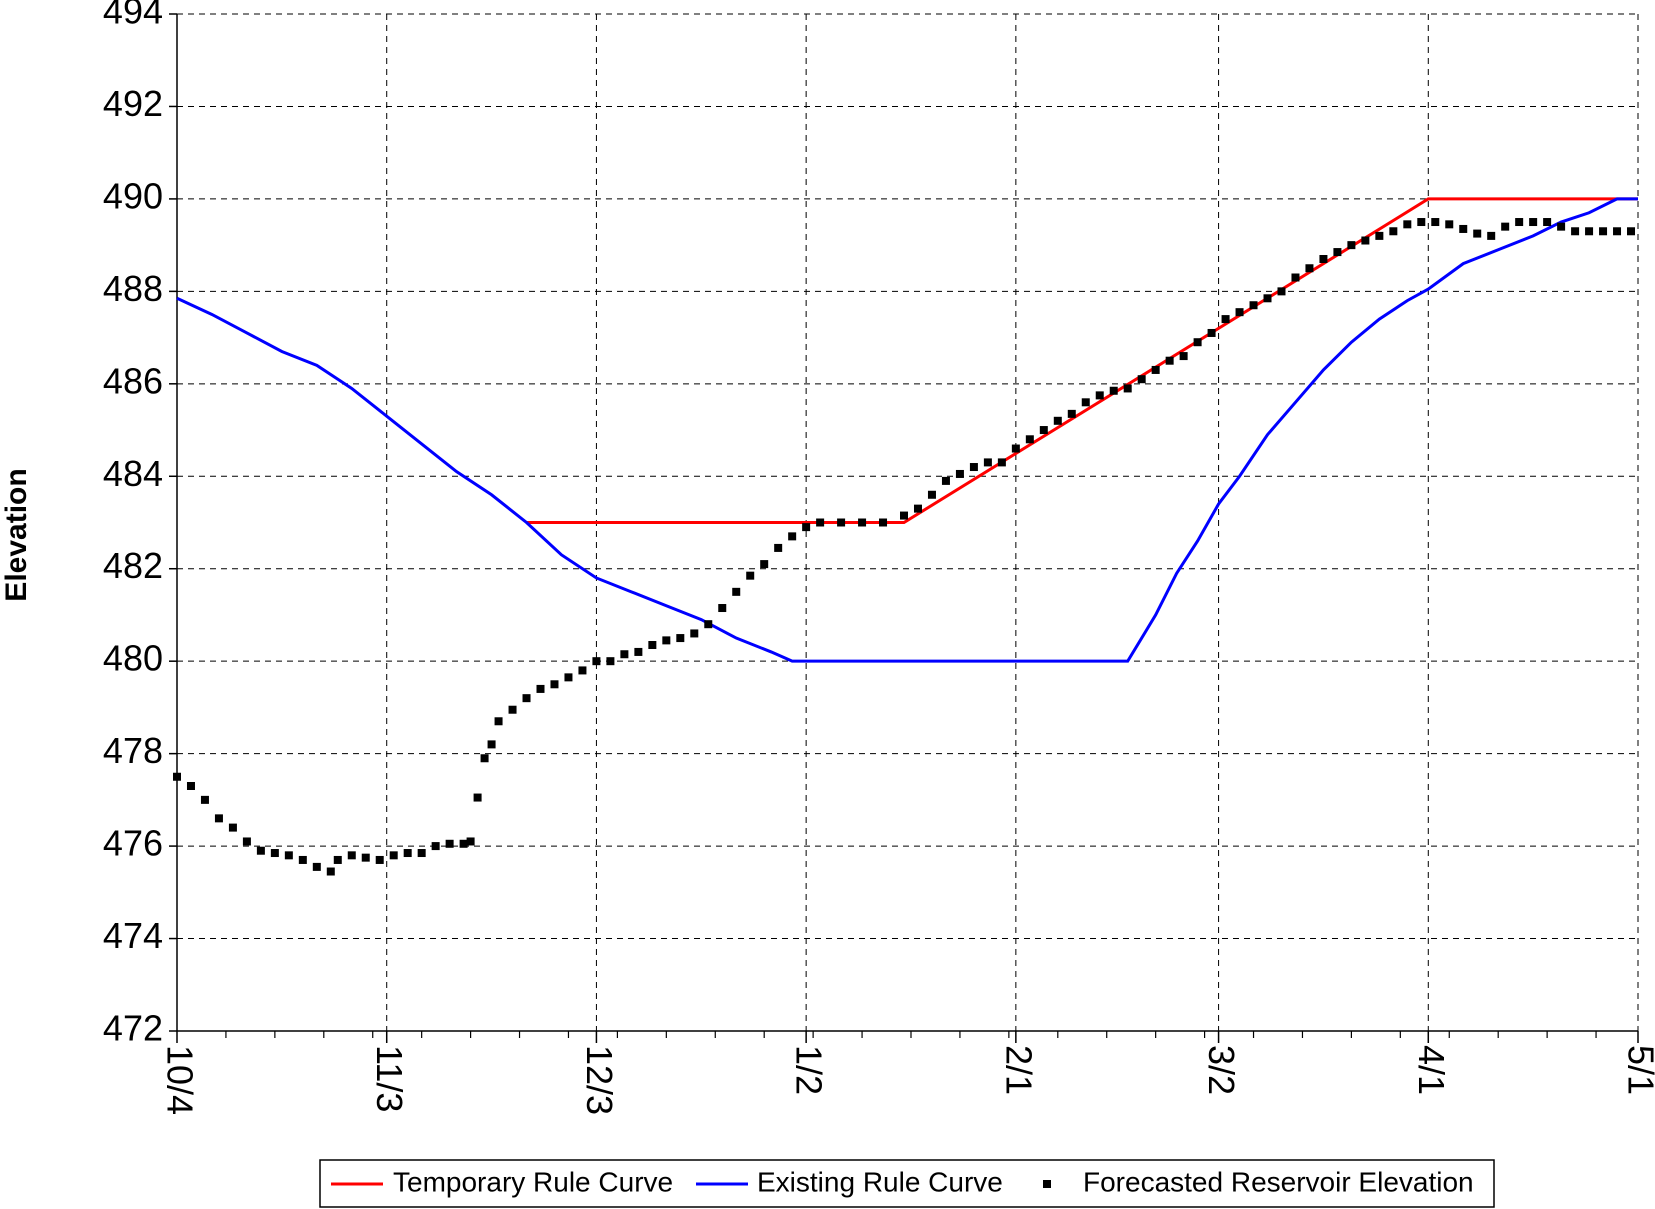 The image size is (1655, 1209). What do you see at coordinates (1637, 1070) in the screenshot?
I see `x-tick-label: 5/1` at bounding box center [1637, 1070].